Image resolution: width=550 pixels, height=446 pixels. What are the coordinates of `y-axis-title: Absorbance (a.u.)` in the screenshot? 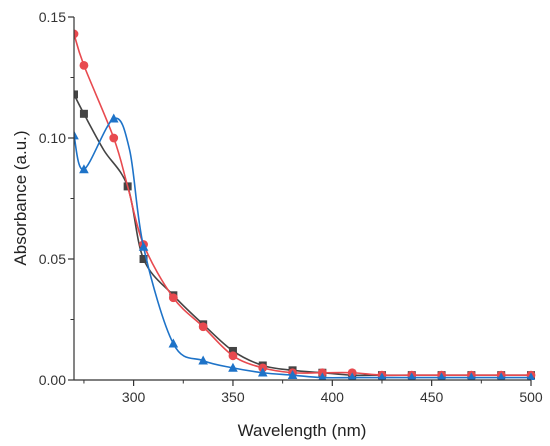 It's located at (20, 197).